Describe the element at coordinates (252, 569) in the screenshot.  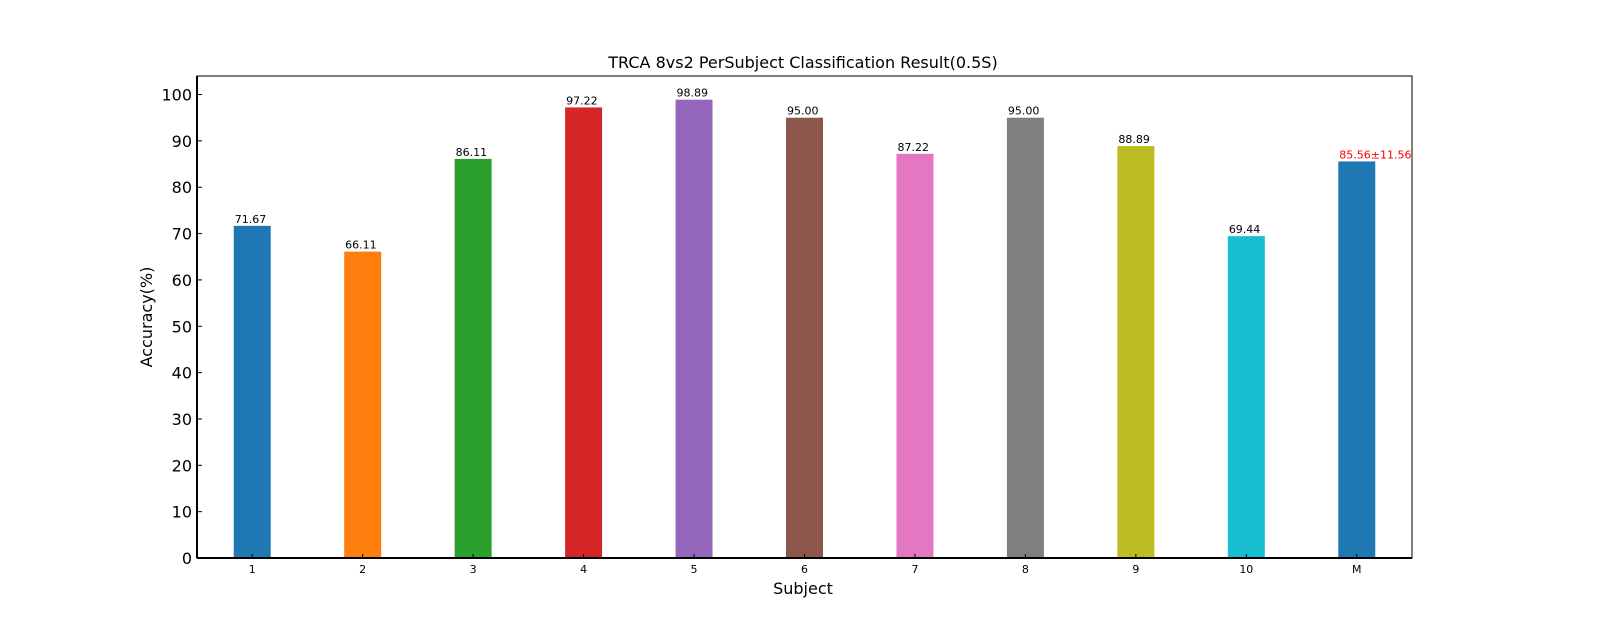
I see `x-tick-label: 1` at that location.